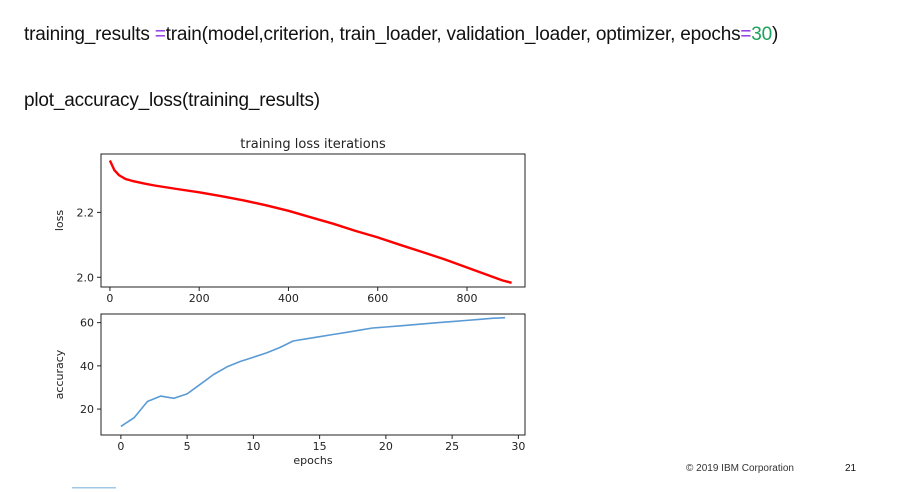 This screenshot has width=924, height=492. Describe the element at coordinates (518, 446) in the screenshot. I see `accuracy-x-tick-label: 30` at that location.